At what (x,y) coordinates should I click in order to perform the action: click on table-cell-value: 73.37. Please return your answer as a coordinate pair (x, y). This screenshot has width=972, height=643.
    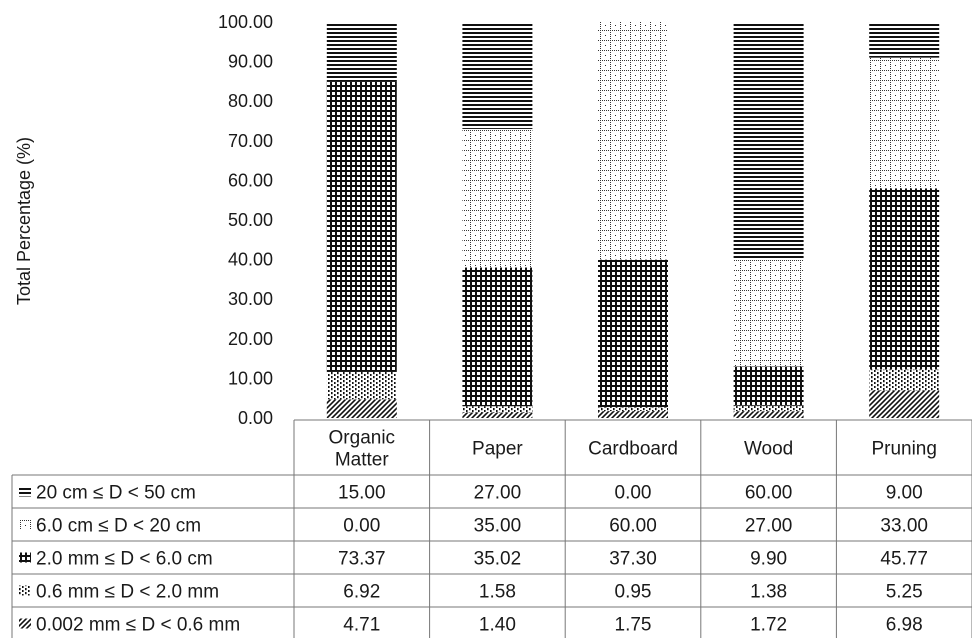
    Looking at the image, I should click on (362, 559).